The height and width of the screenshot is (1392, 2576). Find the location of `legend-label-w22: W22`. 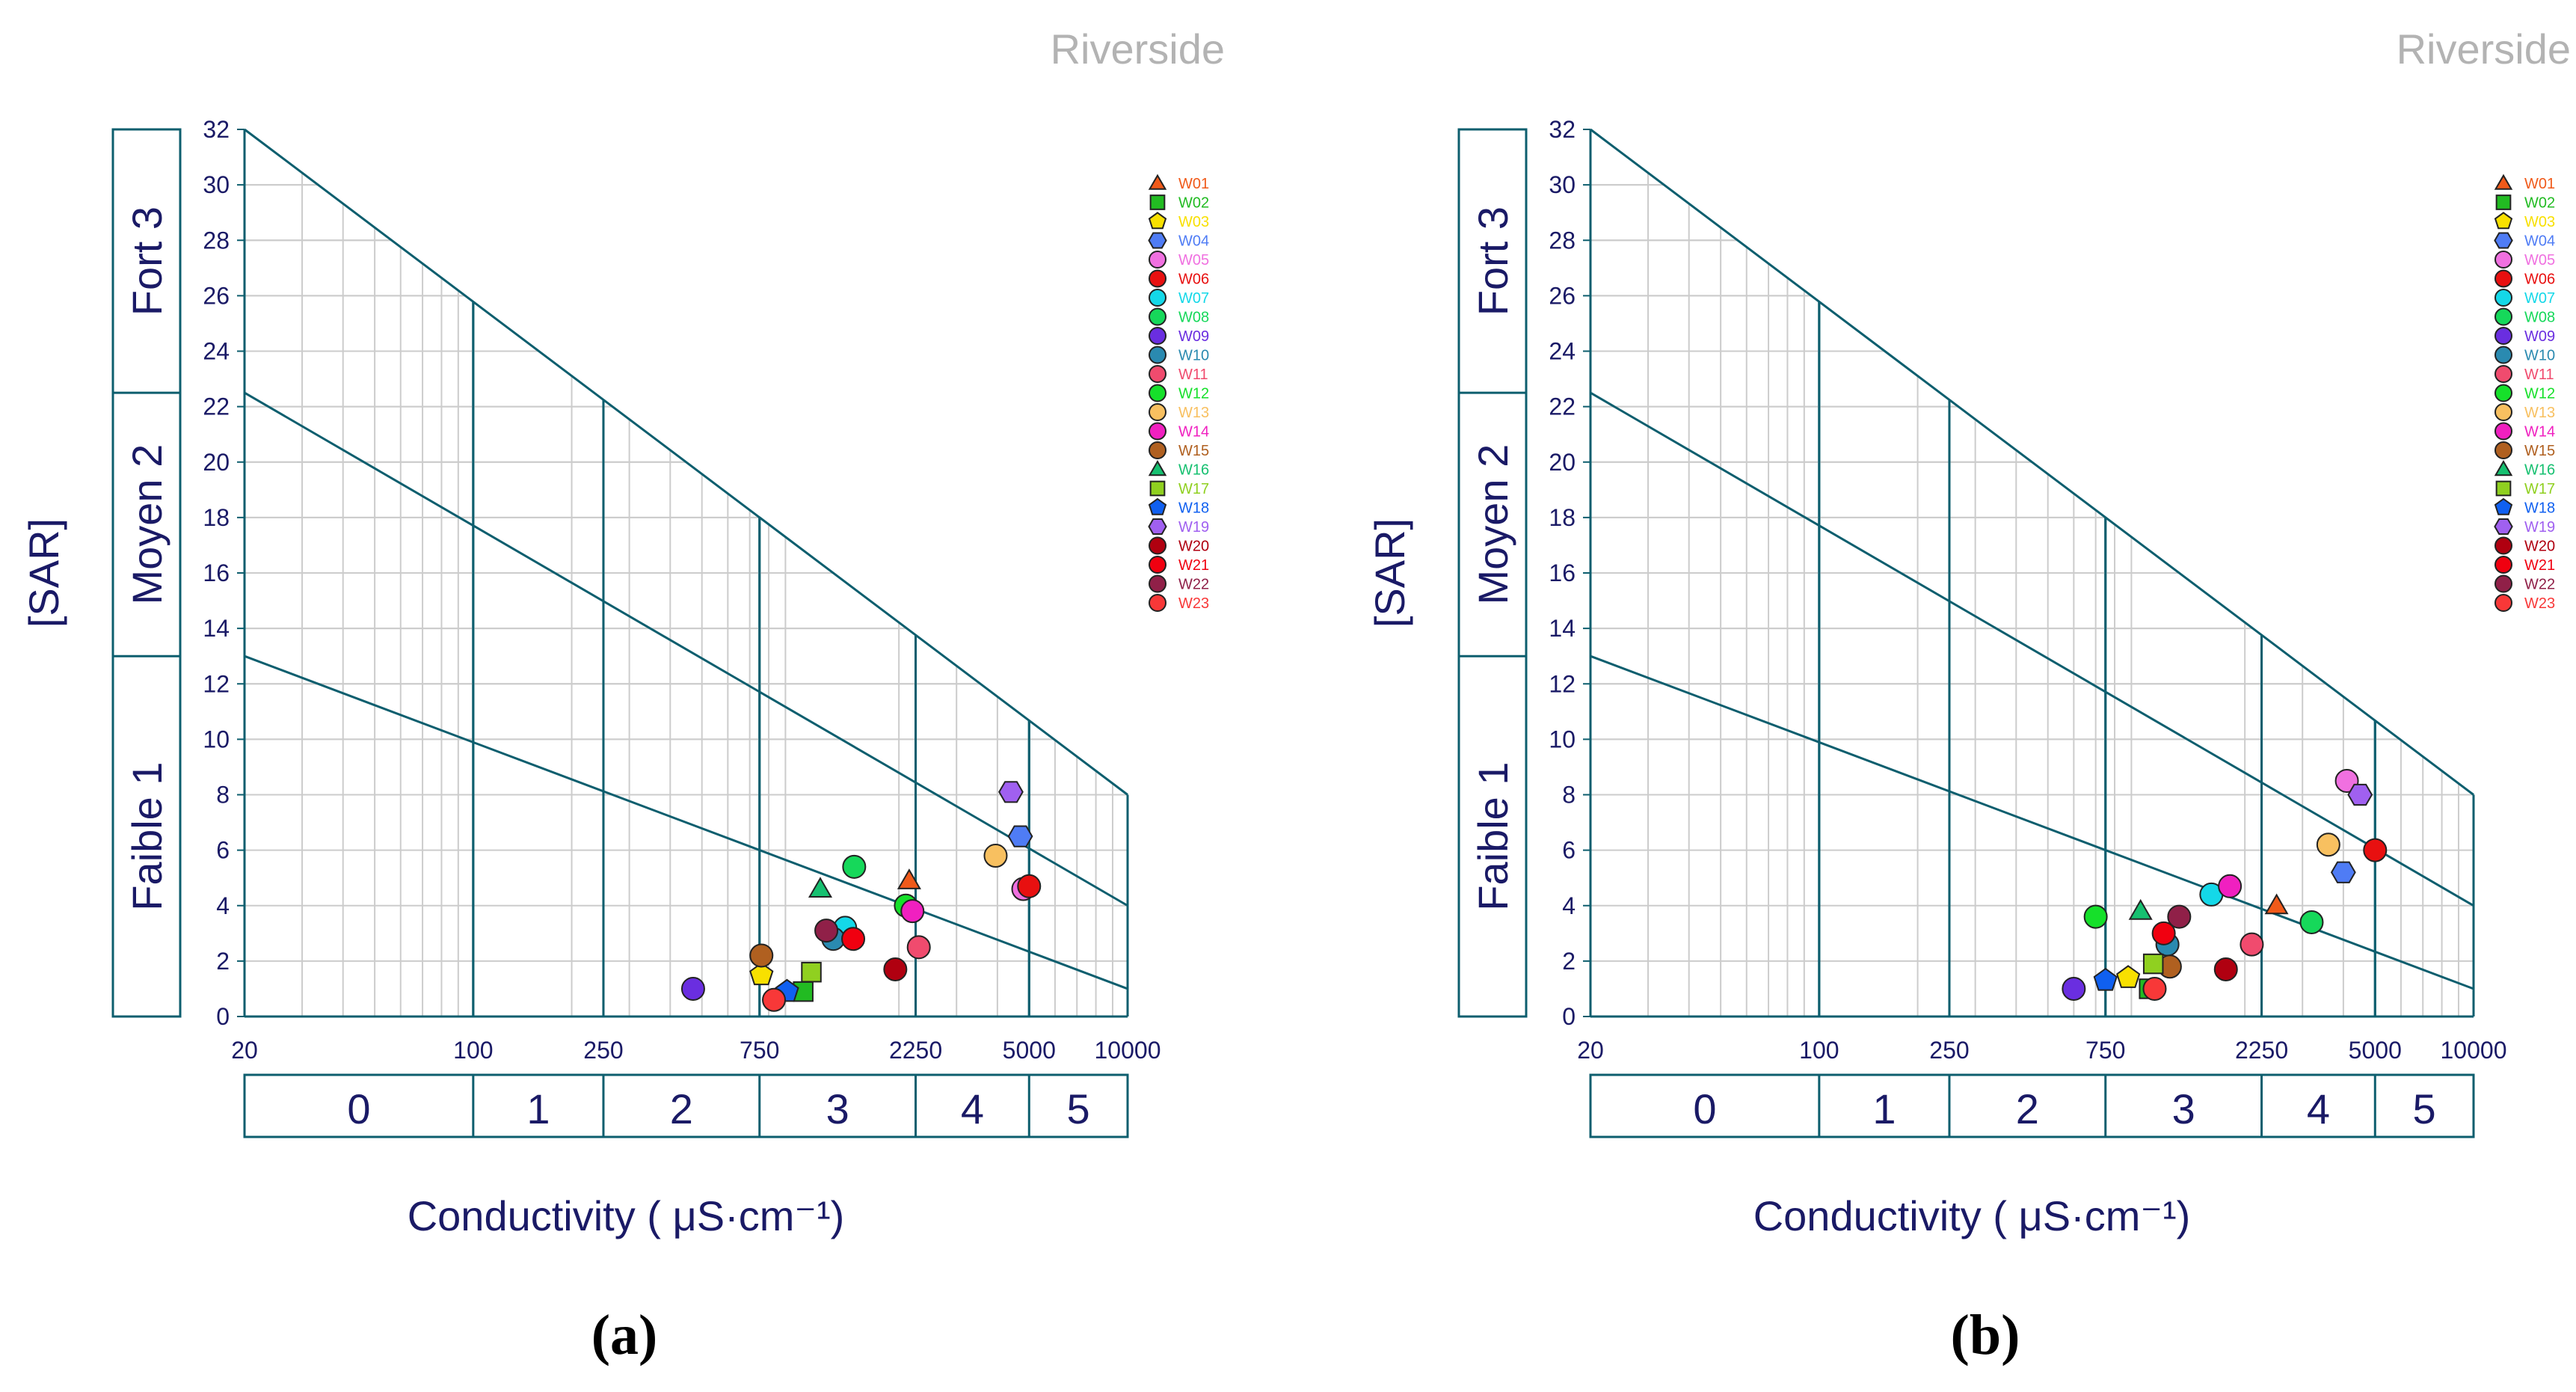

legend-label-w22: W22 is located at coordinates (1193, 585).